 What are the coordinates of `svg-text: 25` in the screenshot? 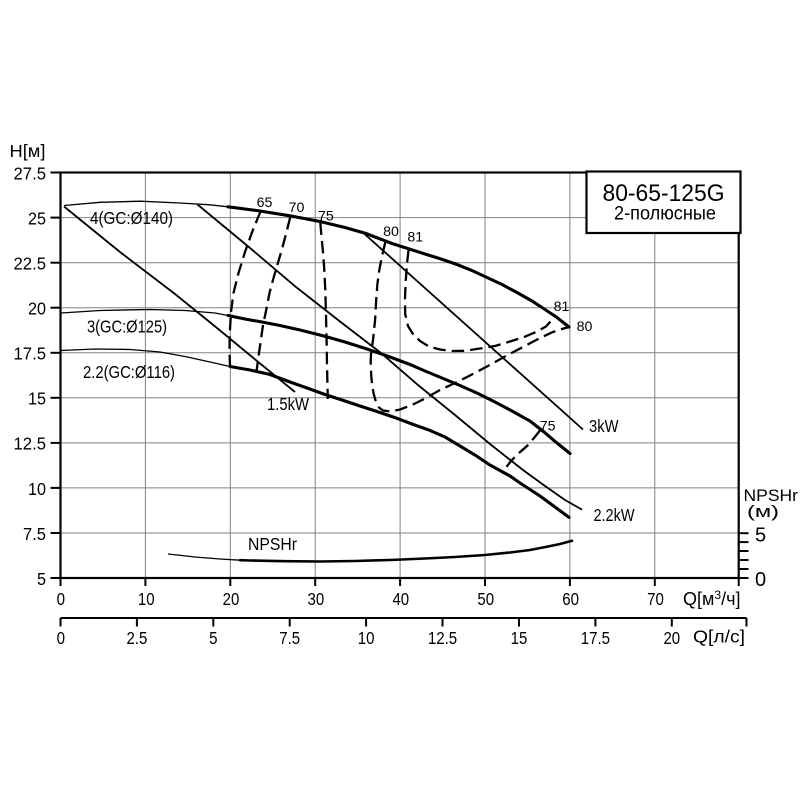 It's located at (37, 218).